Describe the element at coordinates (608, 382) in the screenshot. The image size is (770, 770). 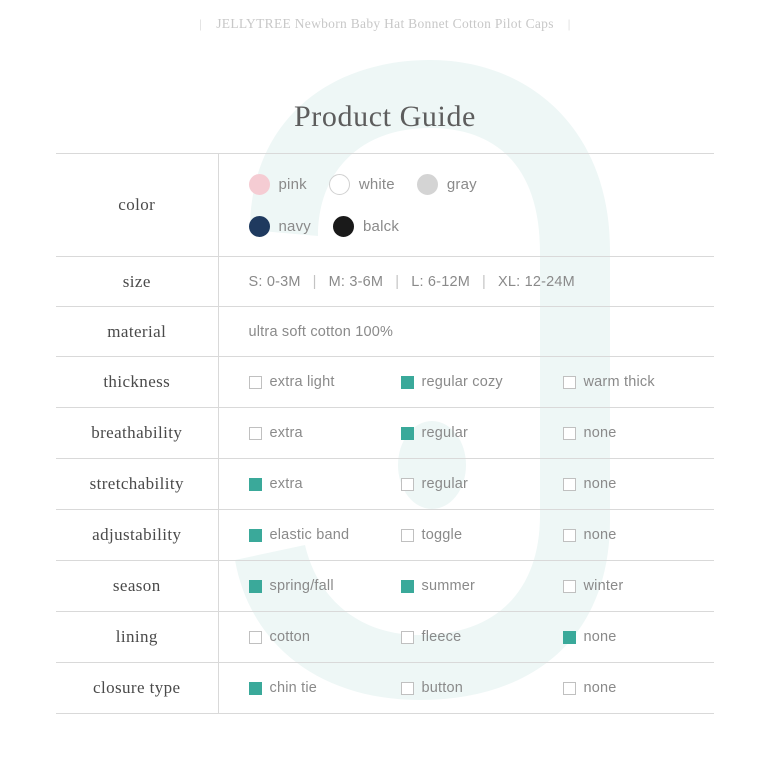
I see `option-thickness-warm-thick: warm thick` at that location.